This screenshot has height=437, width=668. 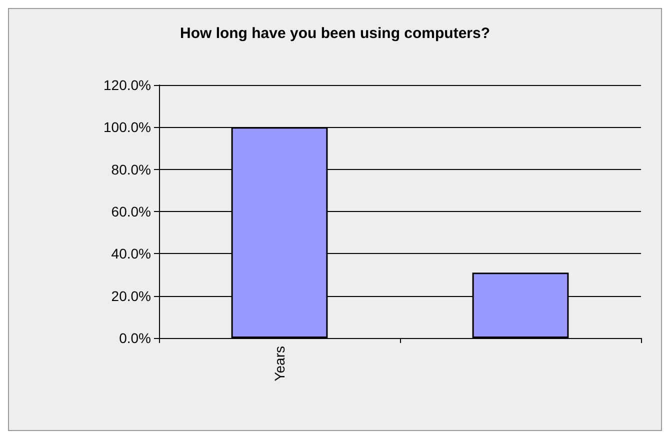 What do you see at coordinates (335, 33) in the screenshot?
I see `chart-title: How long have you been using computers?` at bounding box center [335, 33].